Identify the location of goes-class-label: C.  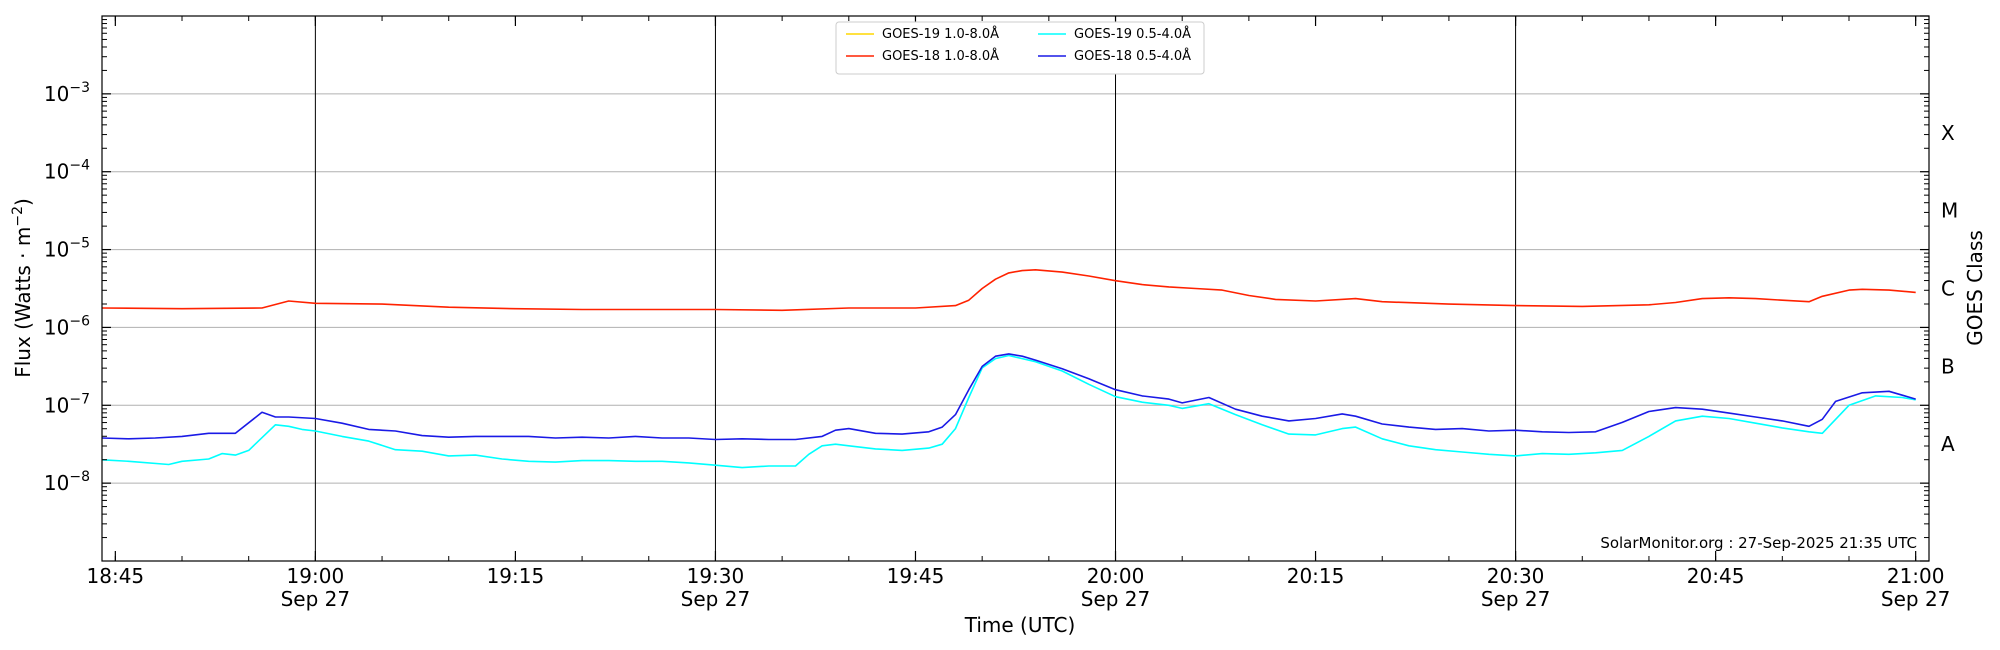
(1948, 289).